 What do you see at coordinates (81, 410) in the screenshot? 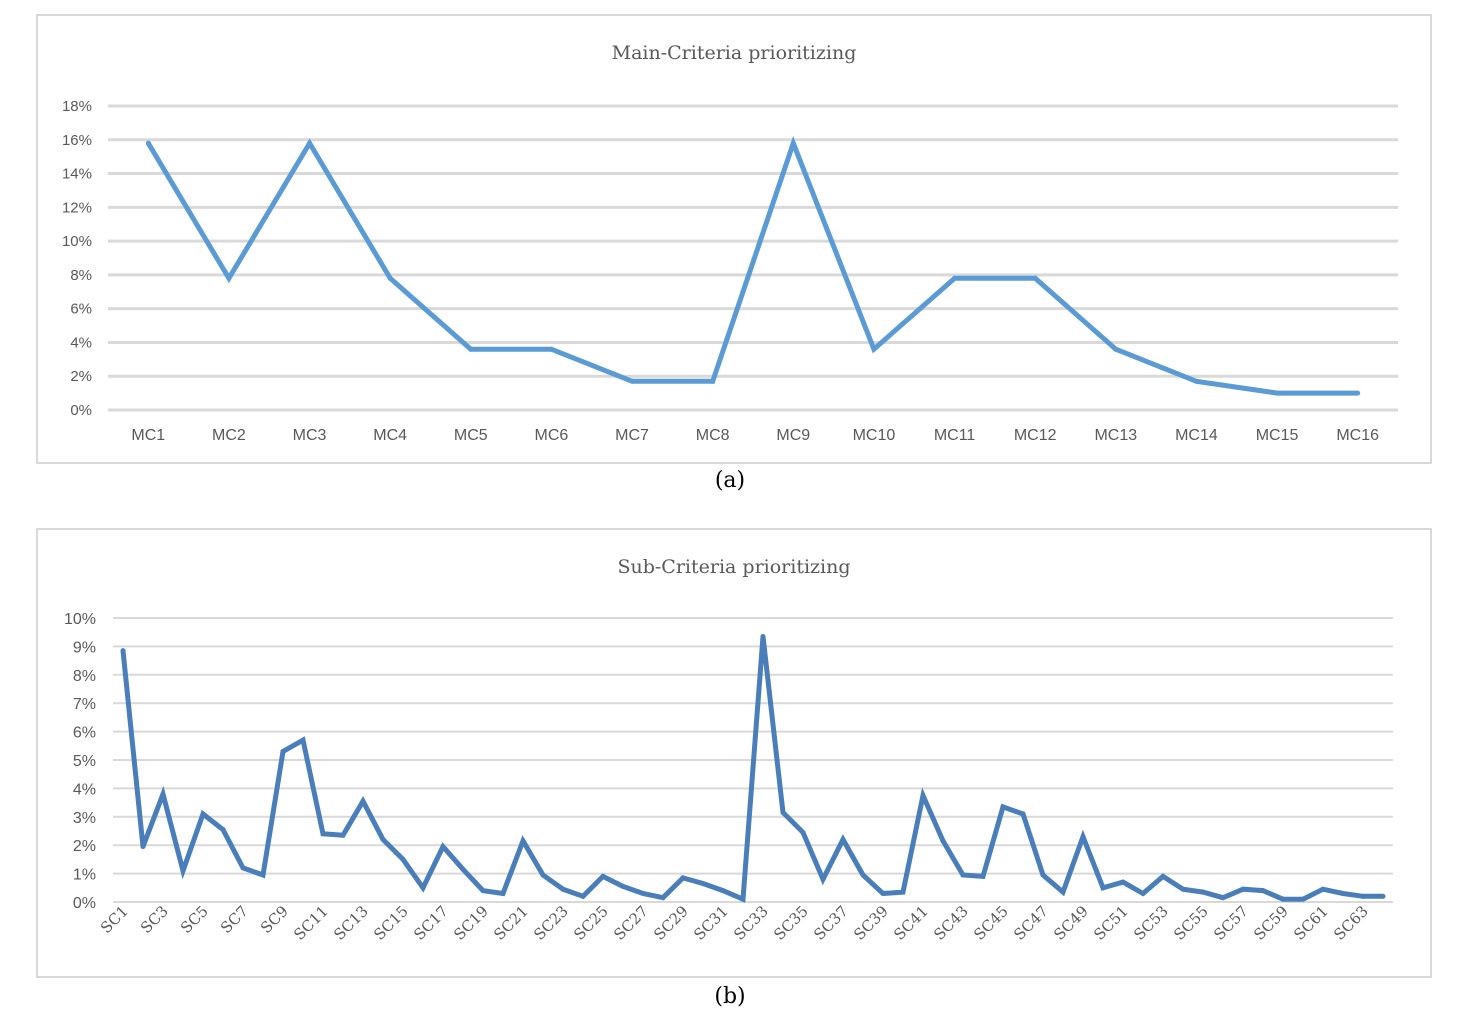
I see `y-tick-label: 0%` at bounding box center [81, 410].